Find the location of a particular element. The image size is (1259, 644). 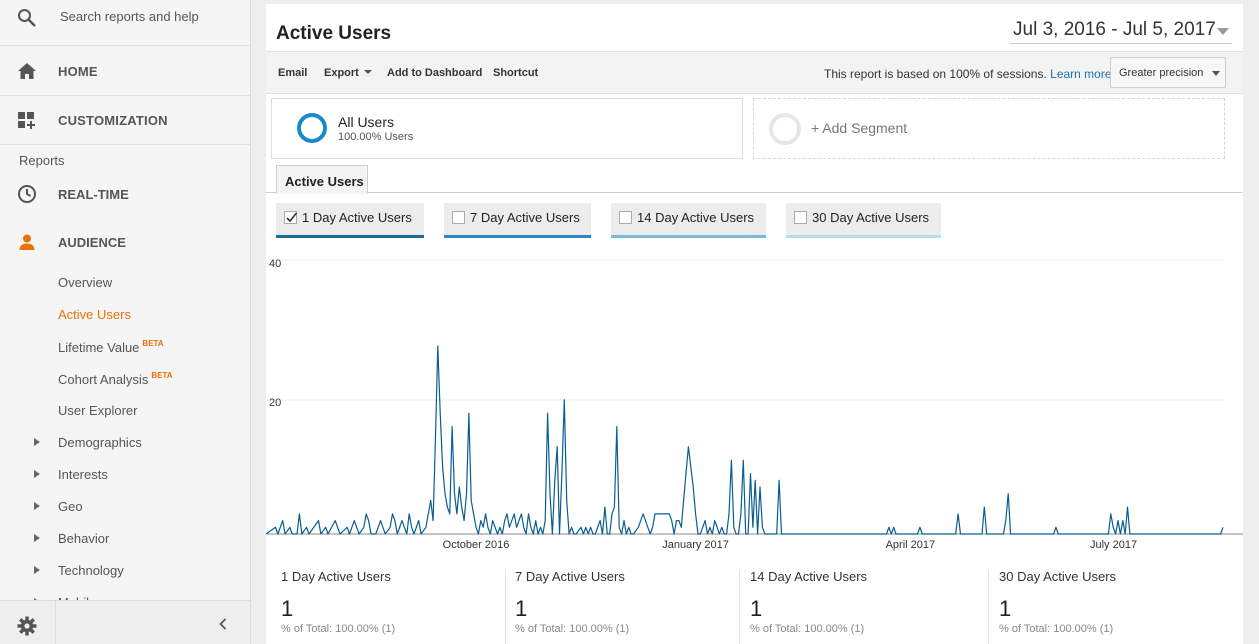

tab-divider is located at coordinates (754, 192).